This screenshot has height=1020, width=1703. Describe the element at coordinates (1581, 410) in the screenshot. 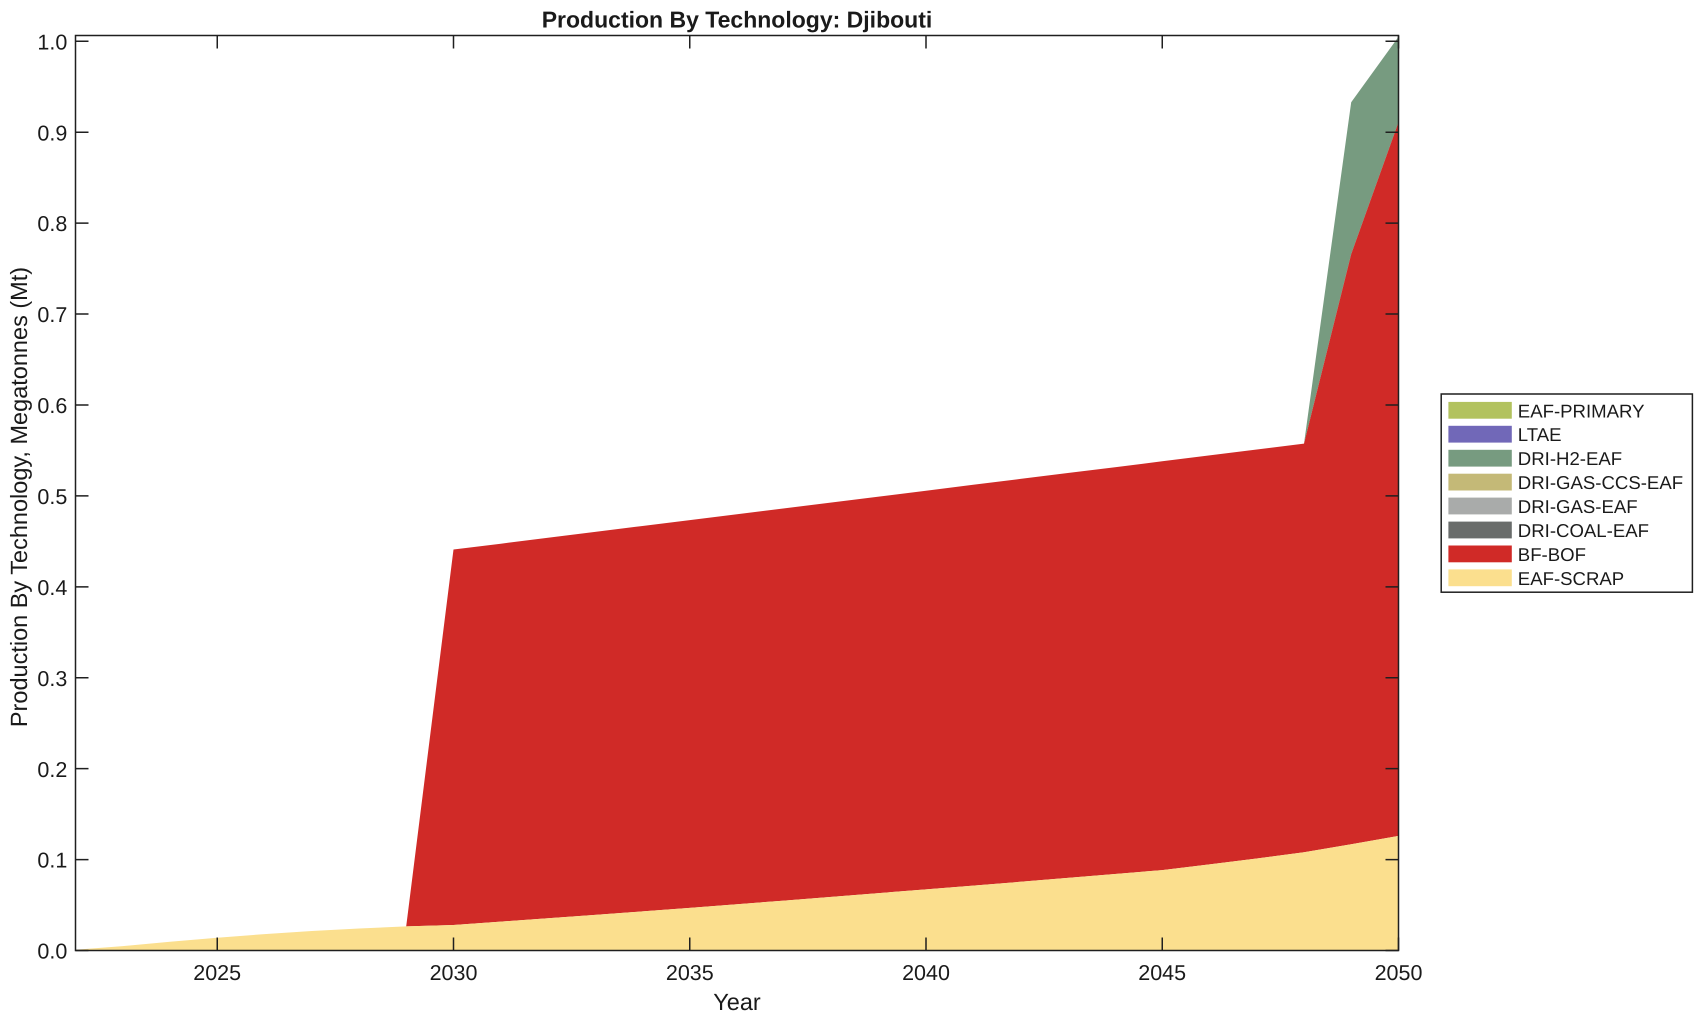

I see `svg-text: EAF-PRIMARY` at that location.